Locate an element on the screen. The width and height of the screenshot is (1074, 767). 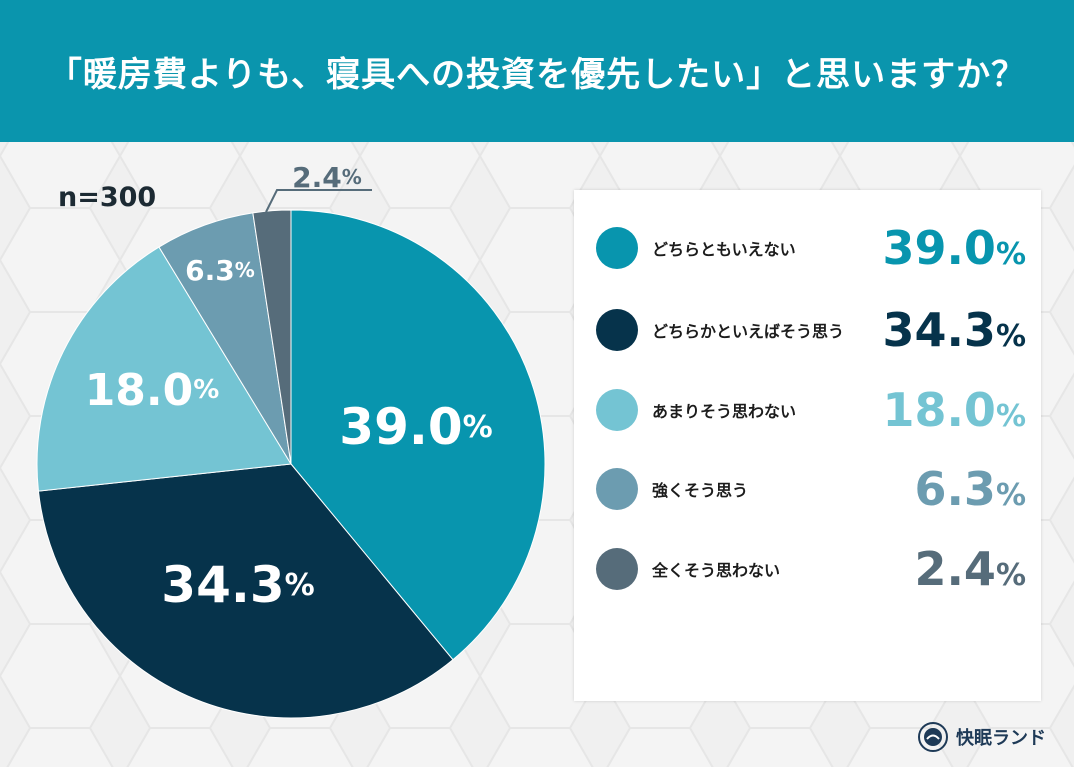
legend-value: 2.4% is located at coordinates (970, 569).